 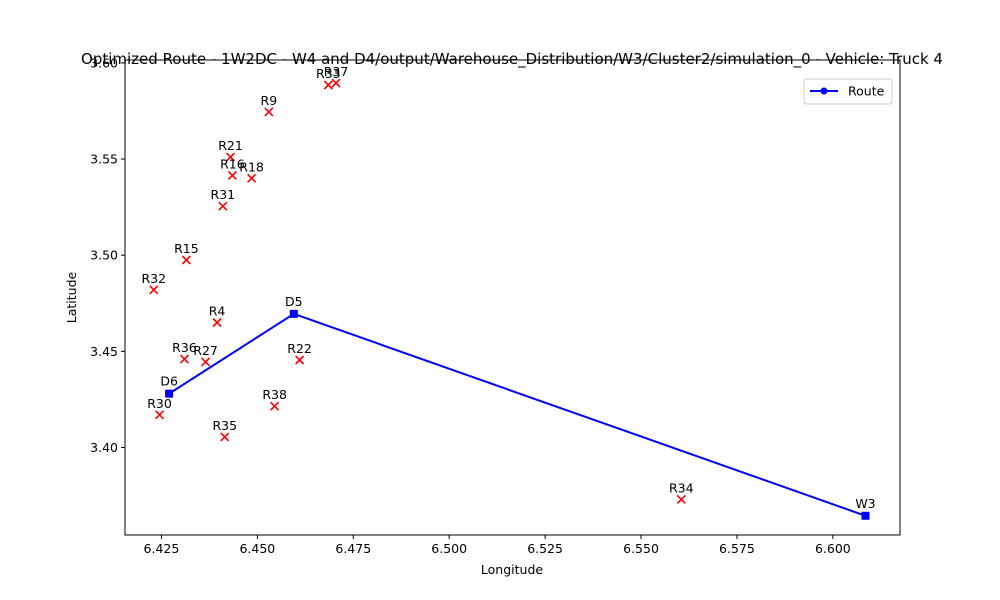 What do you see at coordinates (274, 394) in the screenshot?
I see `point-label-r38: R38` at bounding box center [274, 394].